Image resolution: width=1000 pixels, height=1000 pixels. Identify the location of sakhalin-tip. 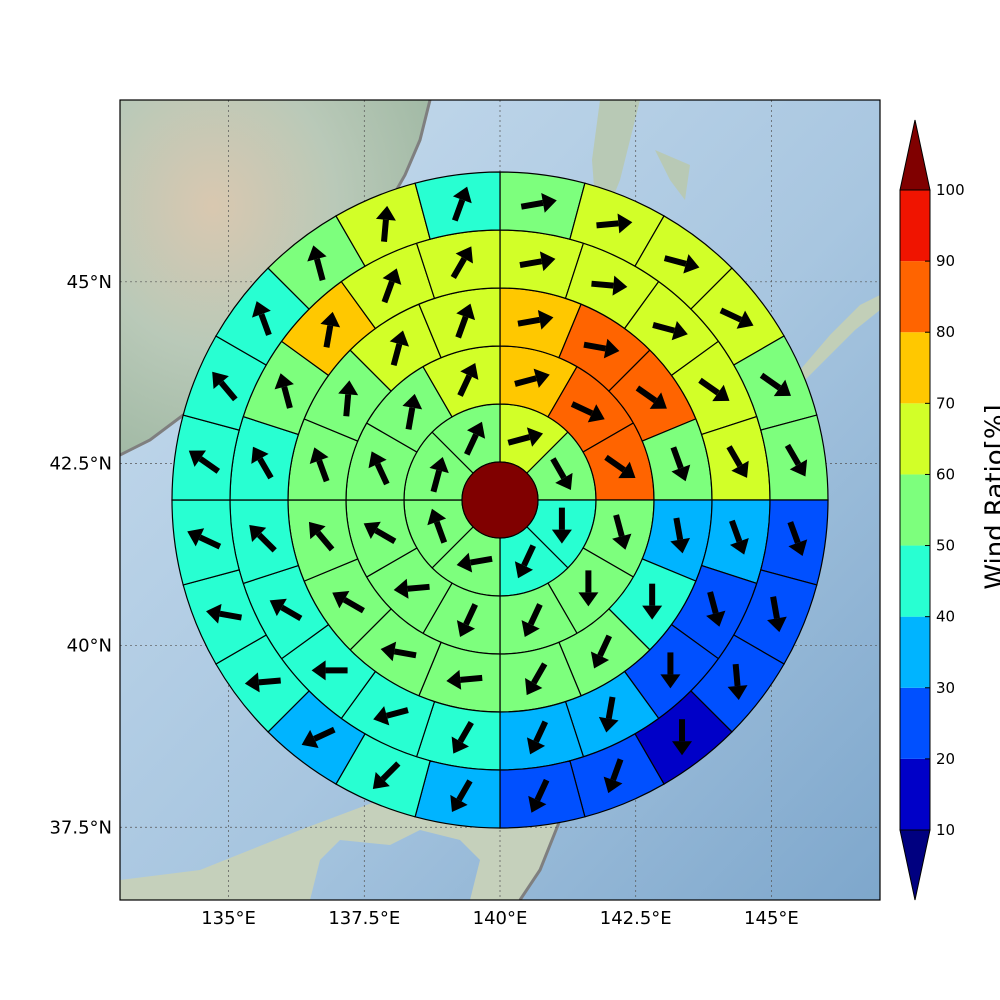
(672, 175).